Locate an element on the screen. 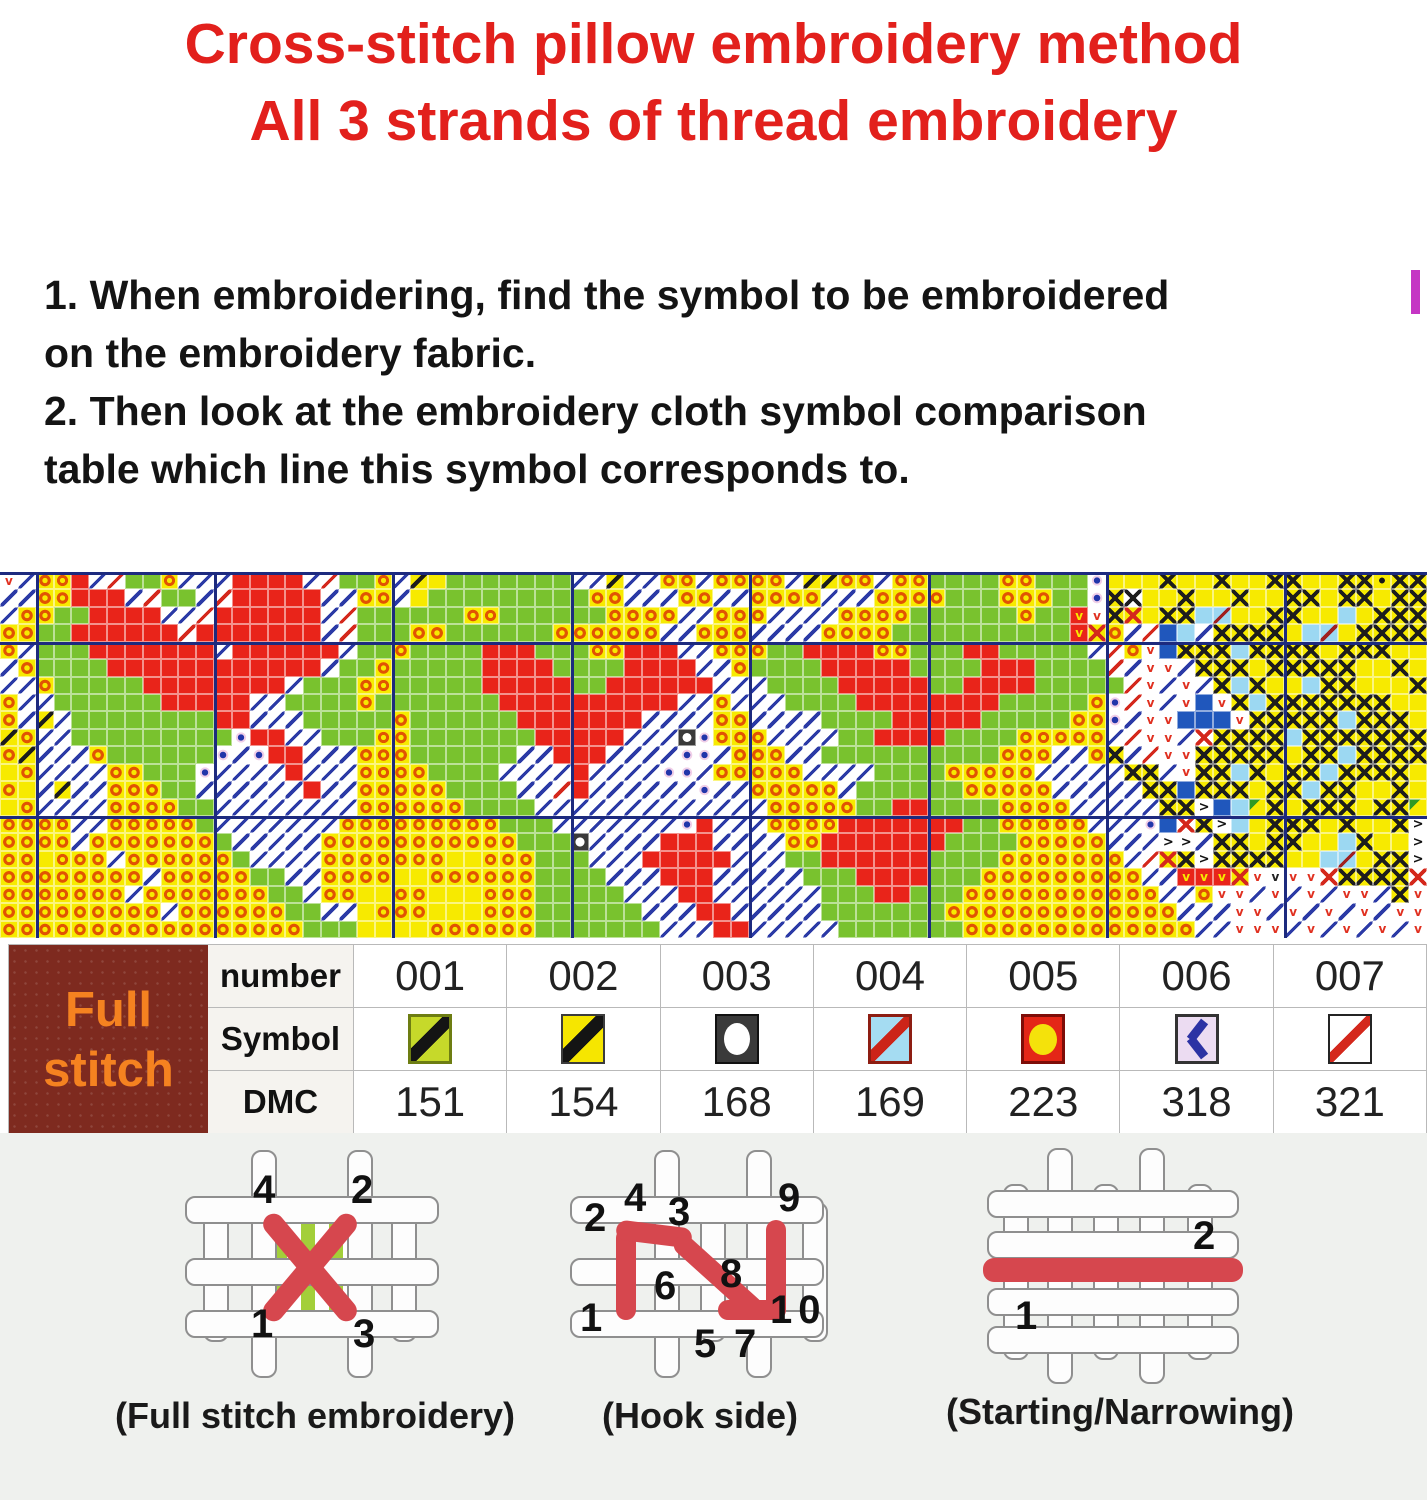  chart-major-gridline is located at coordinates (394, 755).